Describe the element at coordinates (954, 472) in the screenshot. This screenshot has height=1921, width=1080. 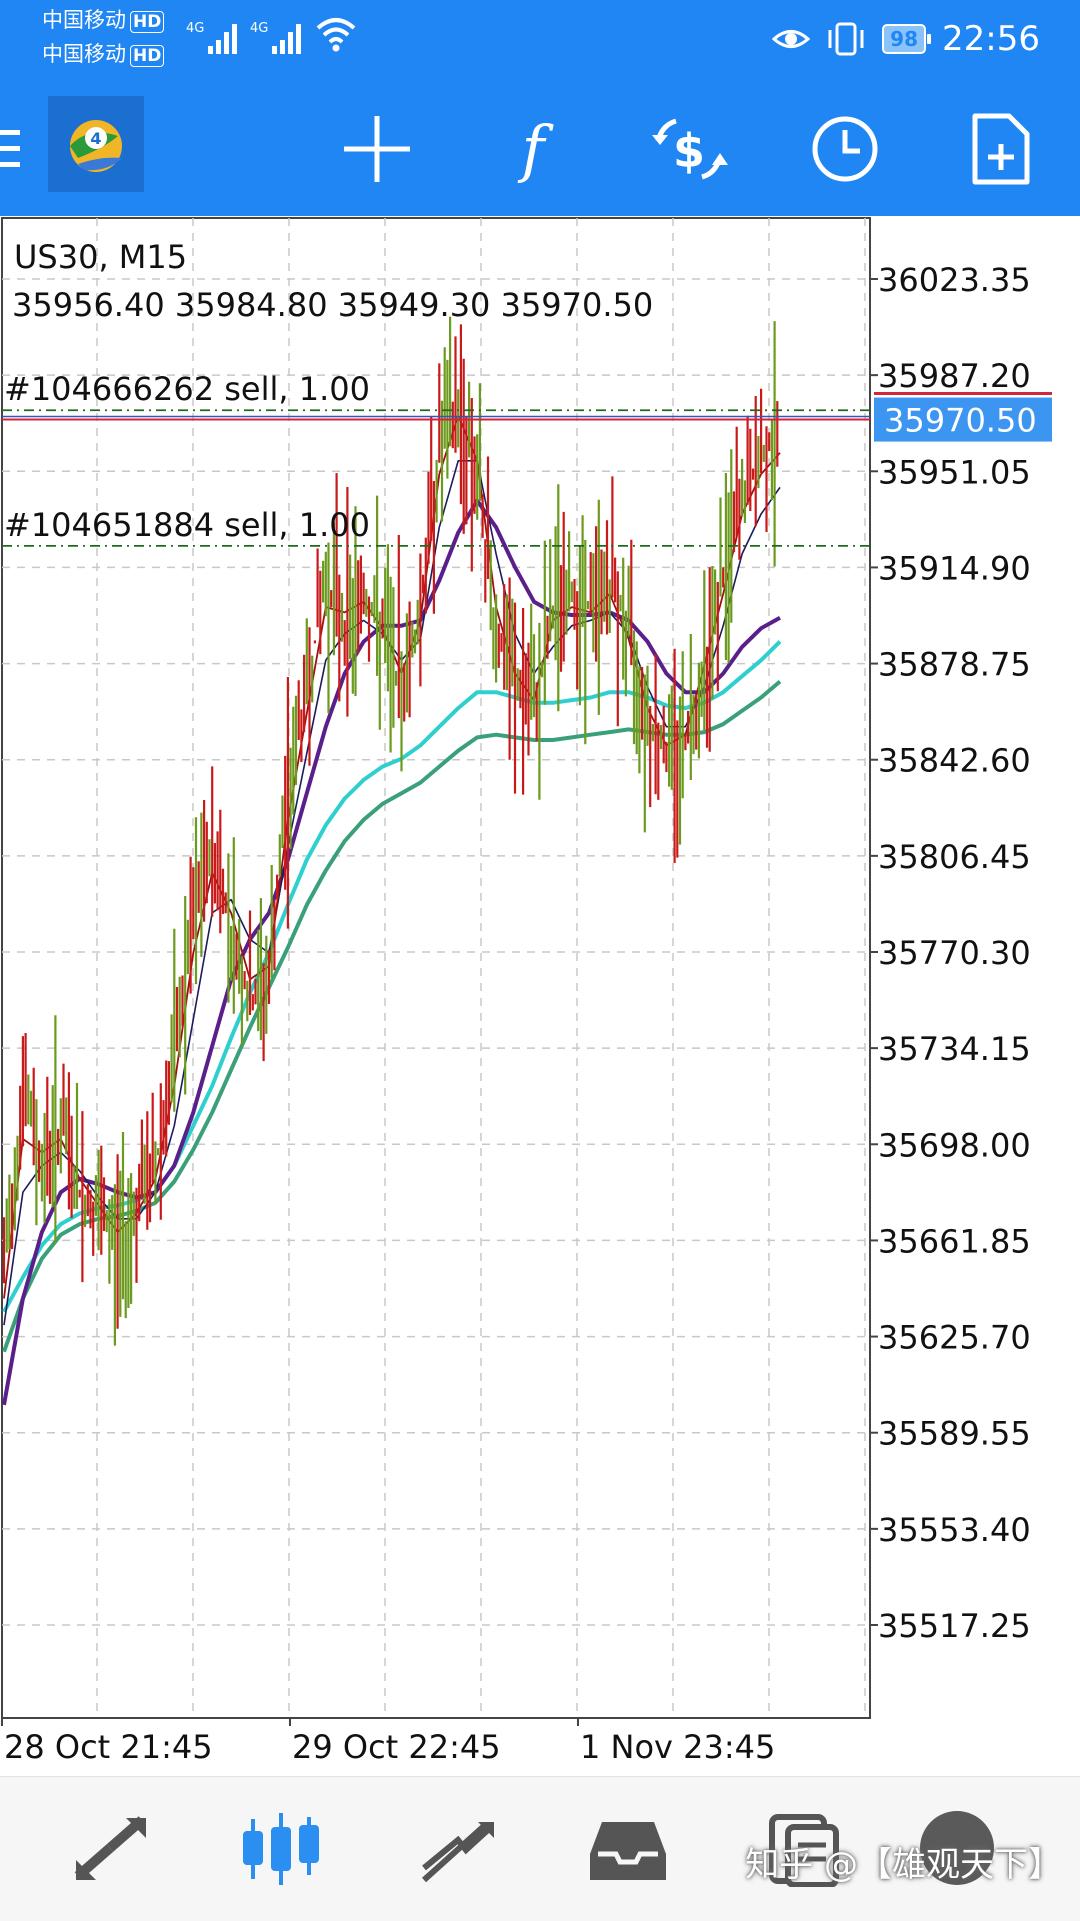
I see `price-label: 35951.05` at that location.